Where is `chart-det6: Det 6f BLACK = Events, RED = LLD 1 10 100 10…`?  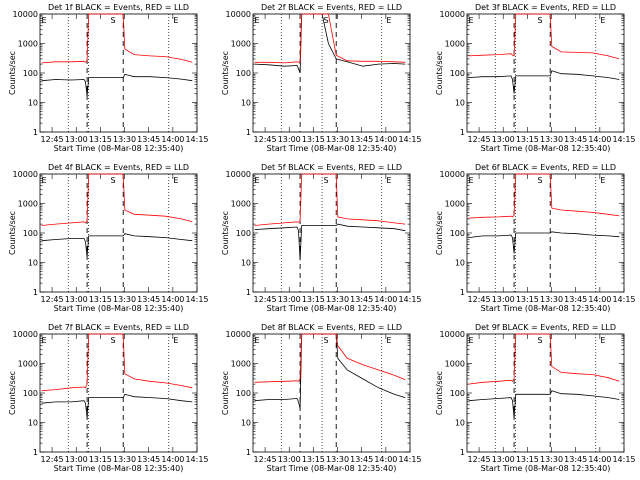
chart-det6: Det 6f BLACK = Events, RED = LLD 1 10 100 10… is located at coordinates (535, 238).